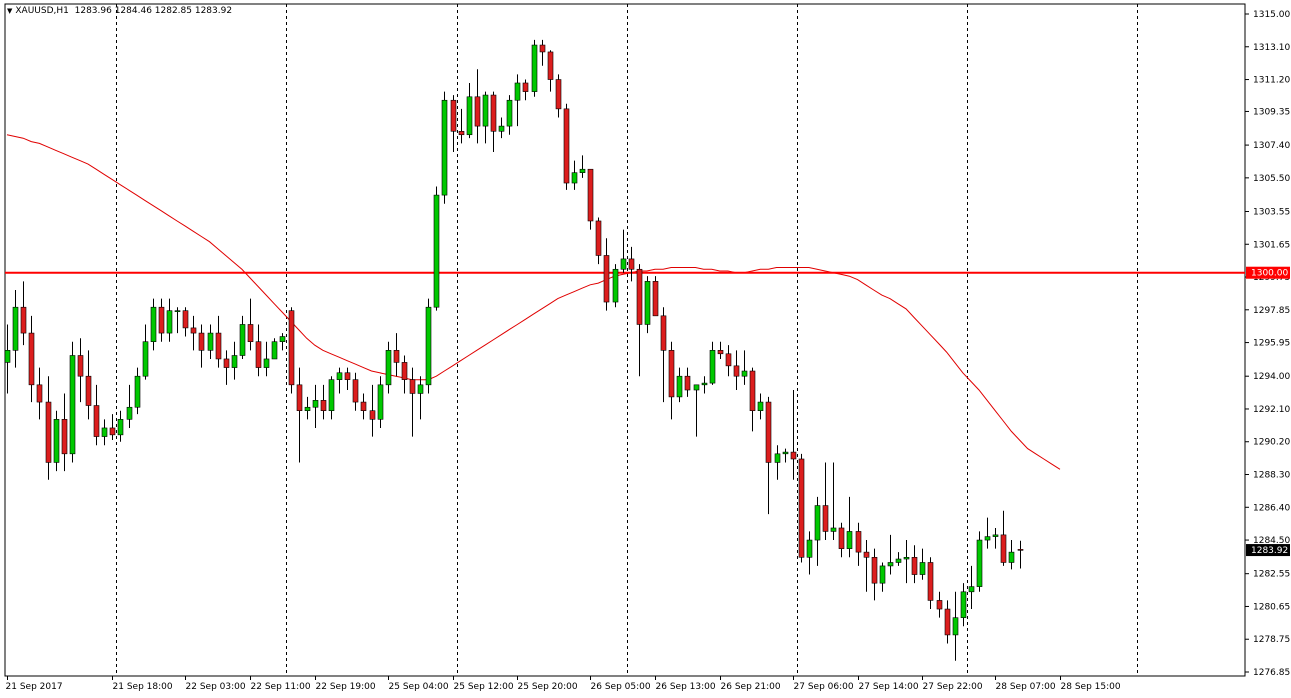  Describe the element at coordinates (1271, 575) in the screenshot. I see `y-tick-label: 1282.55` at that location.